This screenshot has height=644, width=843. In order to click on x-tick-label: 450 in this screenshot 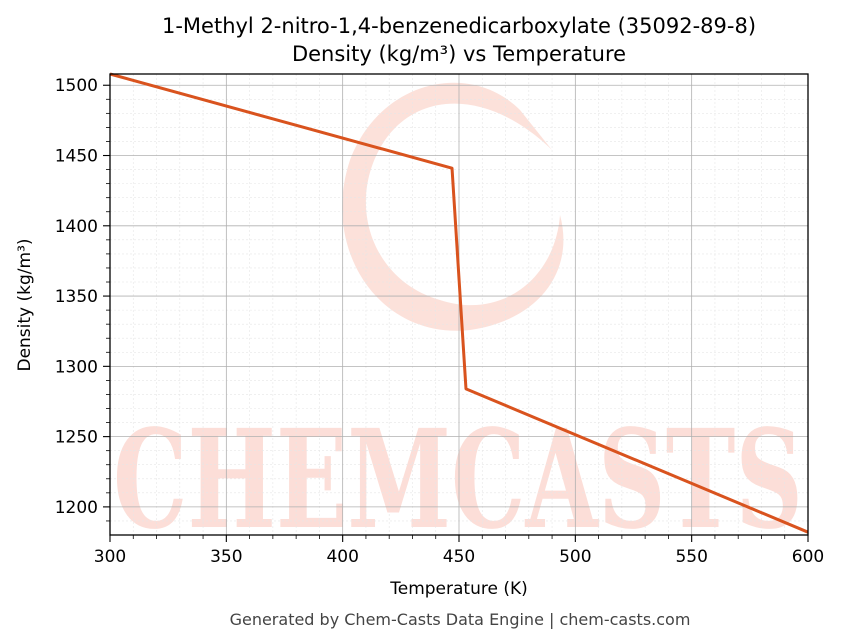, I will do `click(459, 557)`.